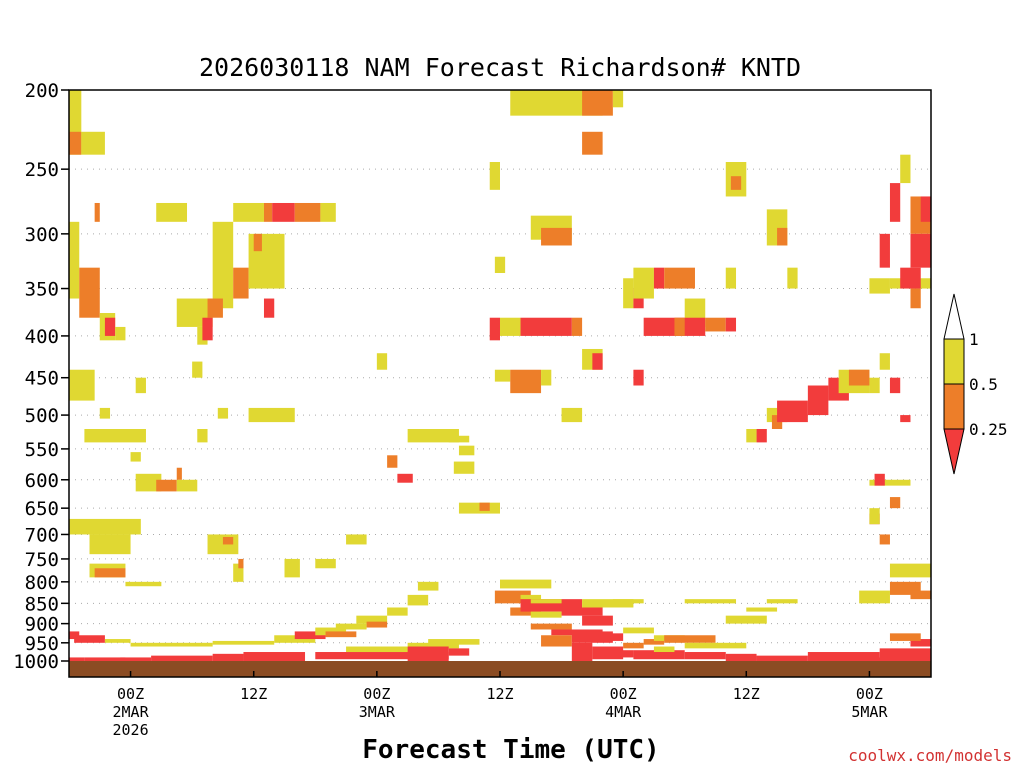 The width and height of the screenshot is (1024, 768). What do you see at coordinates (499, 694) in the screenshot?
I see `x-tick-label-3-0: 12Z` at bounding box center [499, 694].